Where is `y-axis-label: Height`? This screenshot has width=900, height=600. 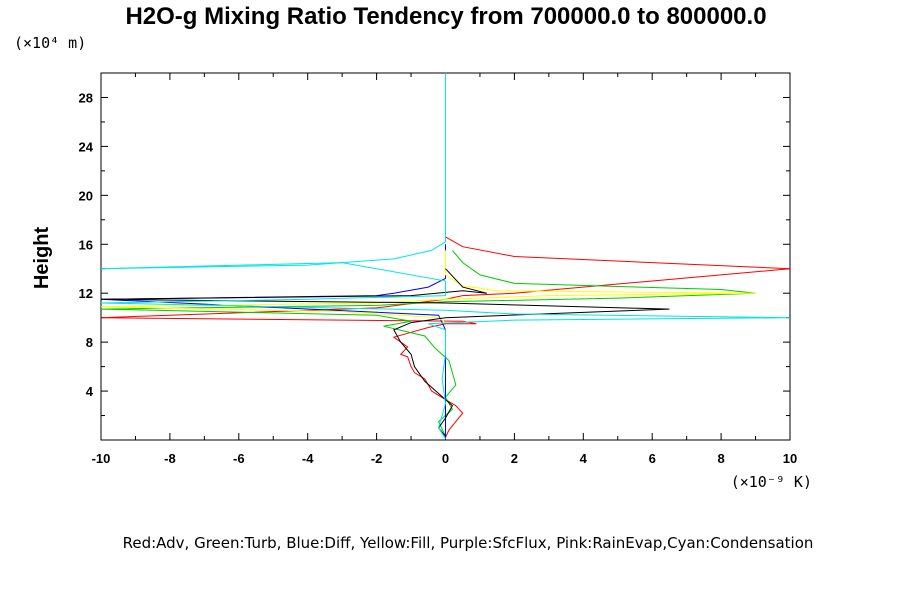
y-axis-label: Height is located at coordinates (42, 258).